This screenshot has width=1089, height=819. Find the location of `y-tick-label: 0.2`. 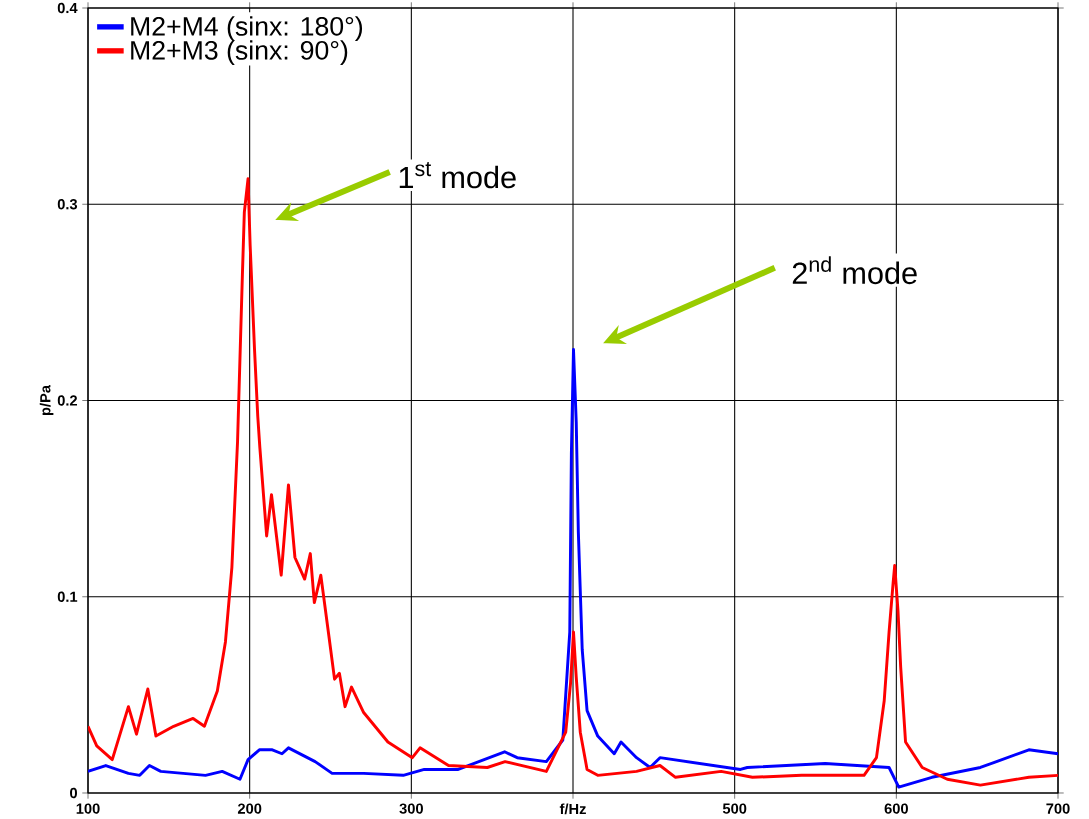

y-tick-label: 0.2 is located at coordinates (67, 400).